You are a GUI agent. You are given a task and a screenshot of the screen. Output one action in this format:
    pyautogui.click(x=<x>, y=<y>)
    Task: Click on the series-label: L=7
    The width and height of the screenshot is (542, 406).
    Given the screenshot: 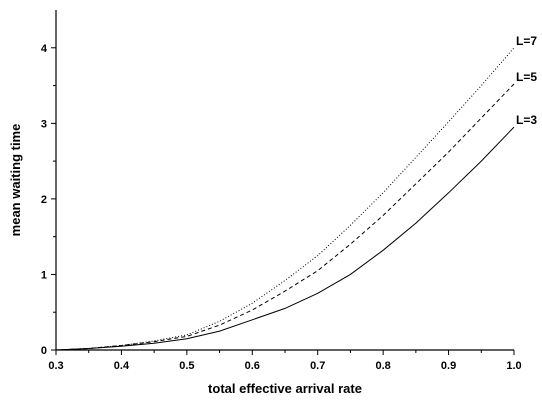 What is the action you would take?
    pyautogui.click(x=526, y=41)
    